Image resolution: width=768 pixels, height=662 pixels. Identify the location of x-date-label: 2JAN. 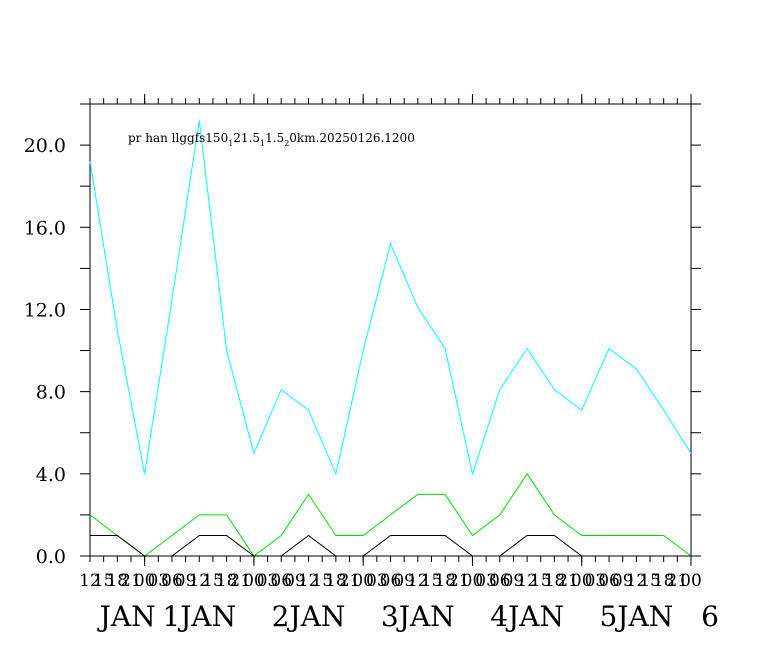
(309, 616).